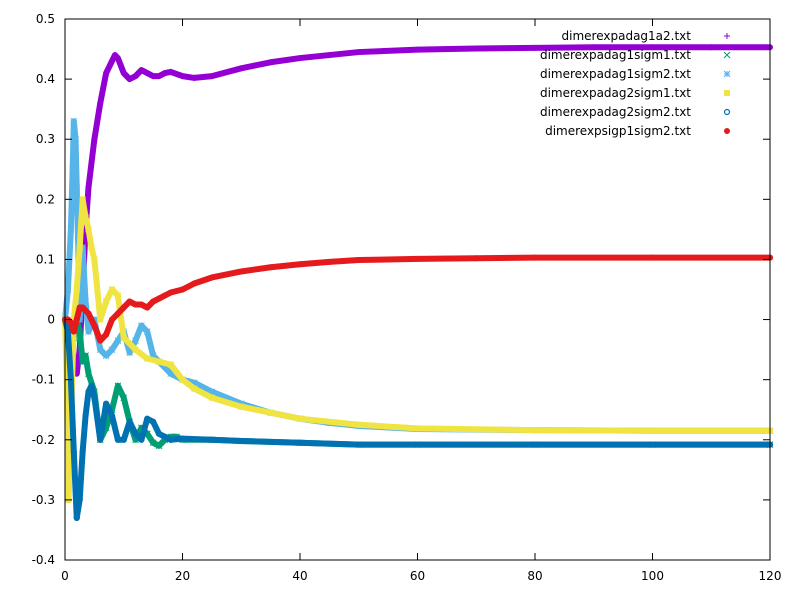  What do you see at coordinates (45, 19) in the screenshot?
I see `y-tick-label: 0.5` at bounding box center [45, 19].